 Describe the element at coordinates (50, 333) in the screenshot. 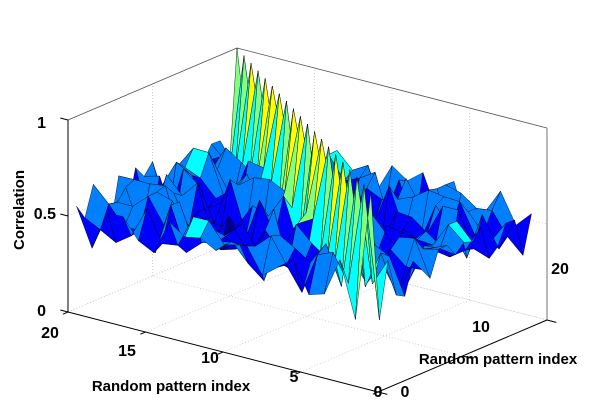

I see `x-tick-label-4: 20` at that location.